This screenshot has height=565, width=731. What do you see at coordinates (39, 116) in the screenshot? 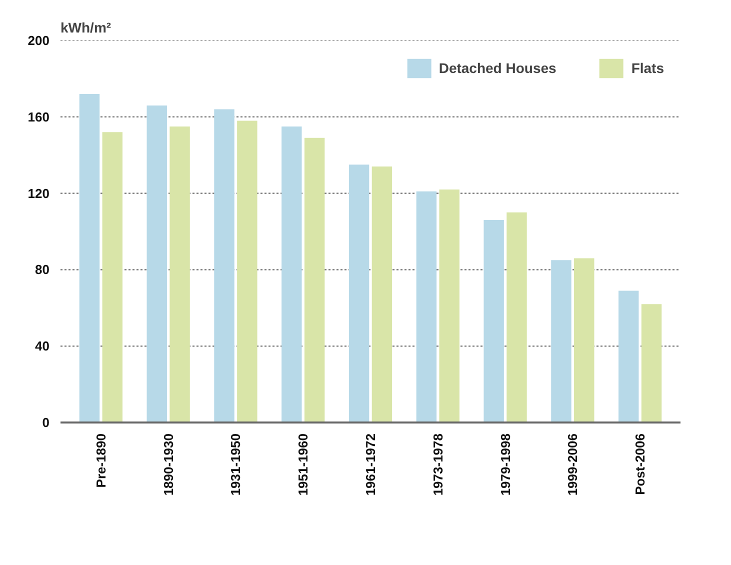
I see `y-tick-label: 160` at bounding box center [39, 116].